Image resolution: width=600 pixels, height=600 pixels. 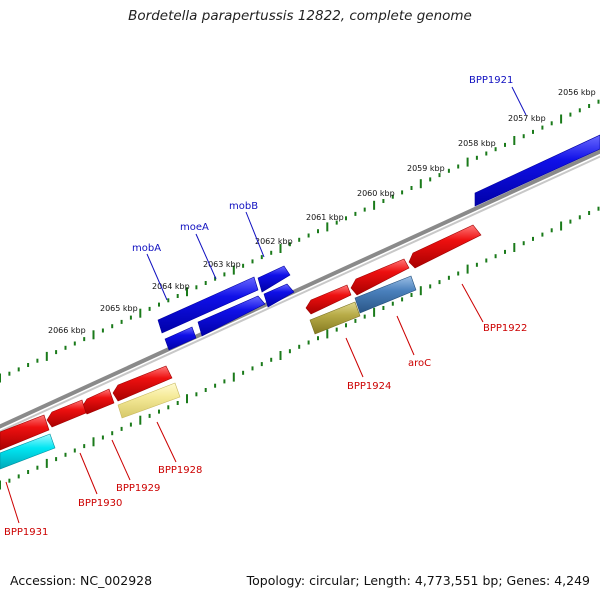 I want to click on leader-bpp1930, so click(x=88, y=473).